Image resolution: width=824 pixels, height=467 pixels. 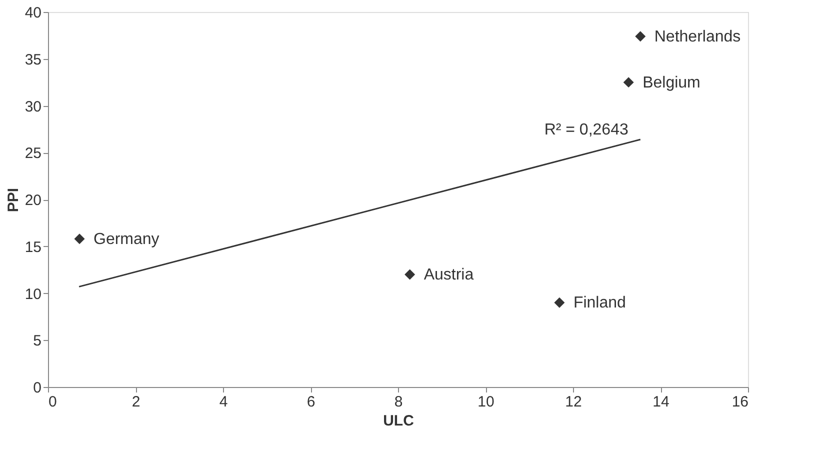 I want to click on y-tick-label: 20, so click(x=33, y=200).